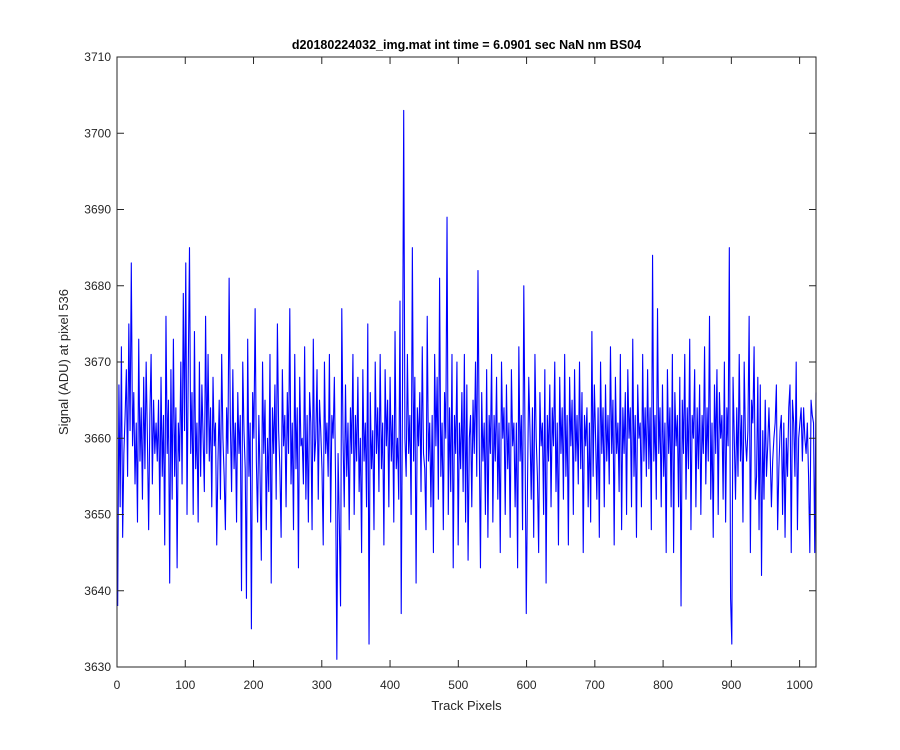  Describe the element at coordinates (595, 685) in the screenshot. I see `x-tick-label: 700` at that location.